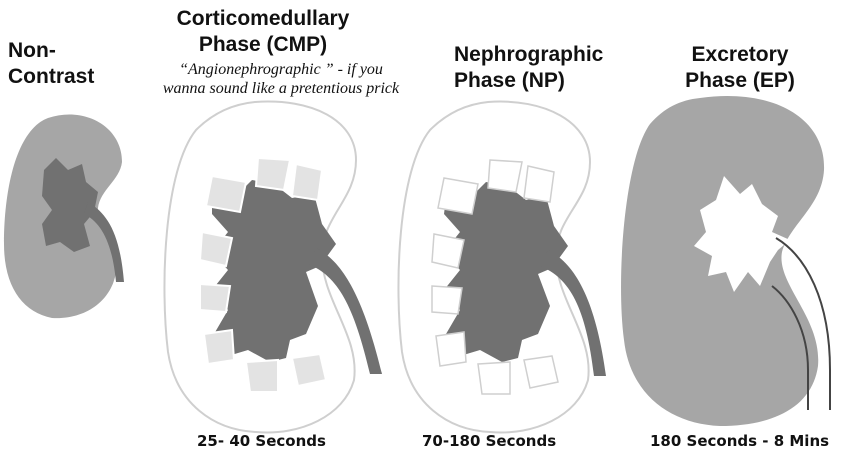 Image resolution: width=860 pixels, height=460 pixels. I want to click on ep-ureter-outline-left, so click(790, 347).